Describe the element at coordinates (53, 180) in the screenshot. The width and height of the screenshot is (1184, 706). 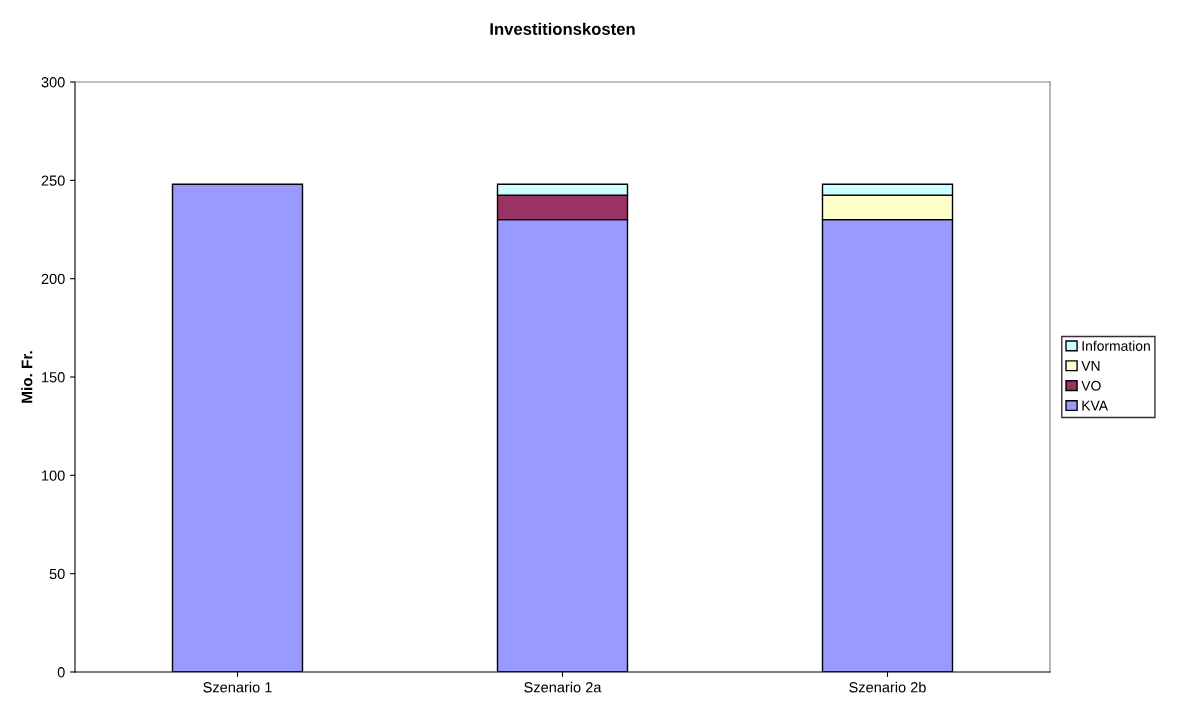
I see `y-tick-label: 250` at that location.